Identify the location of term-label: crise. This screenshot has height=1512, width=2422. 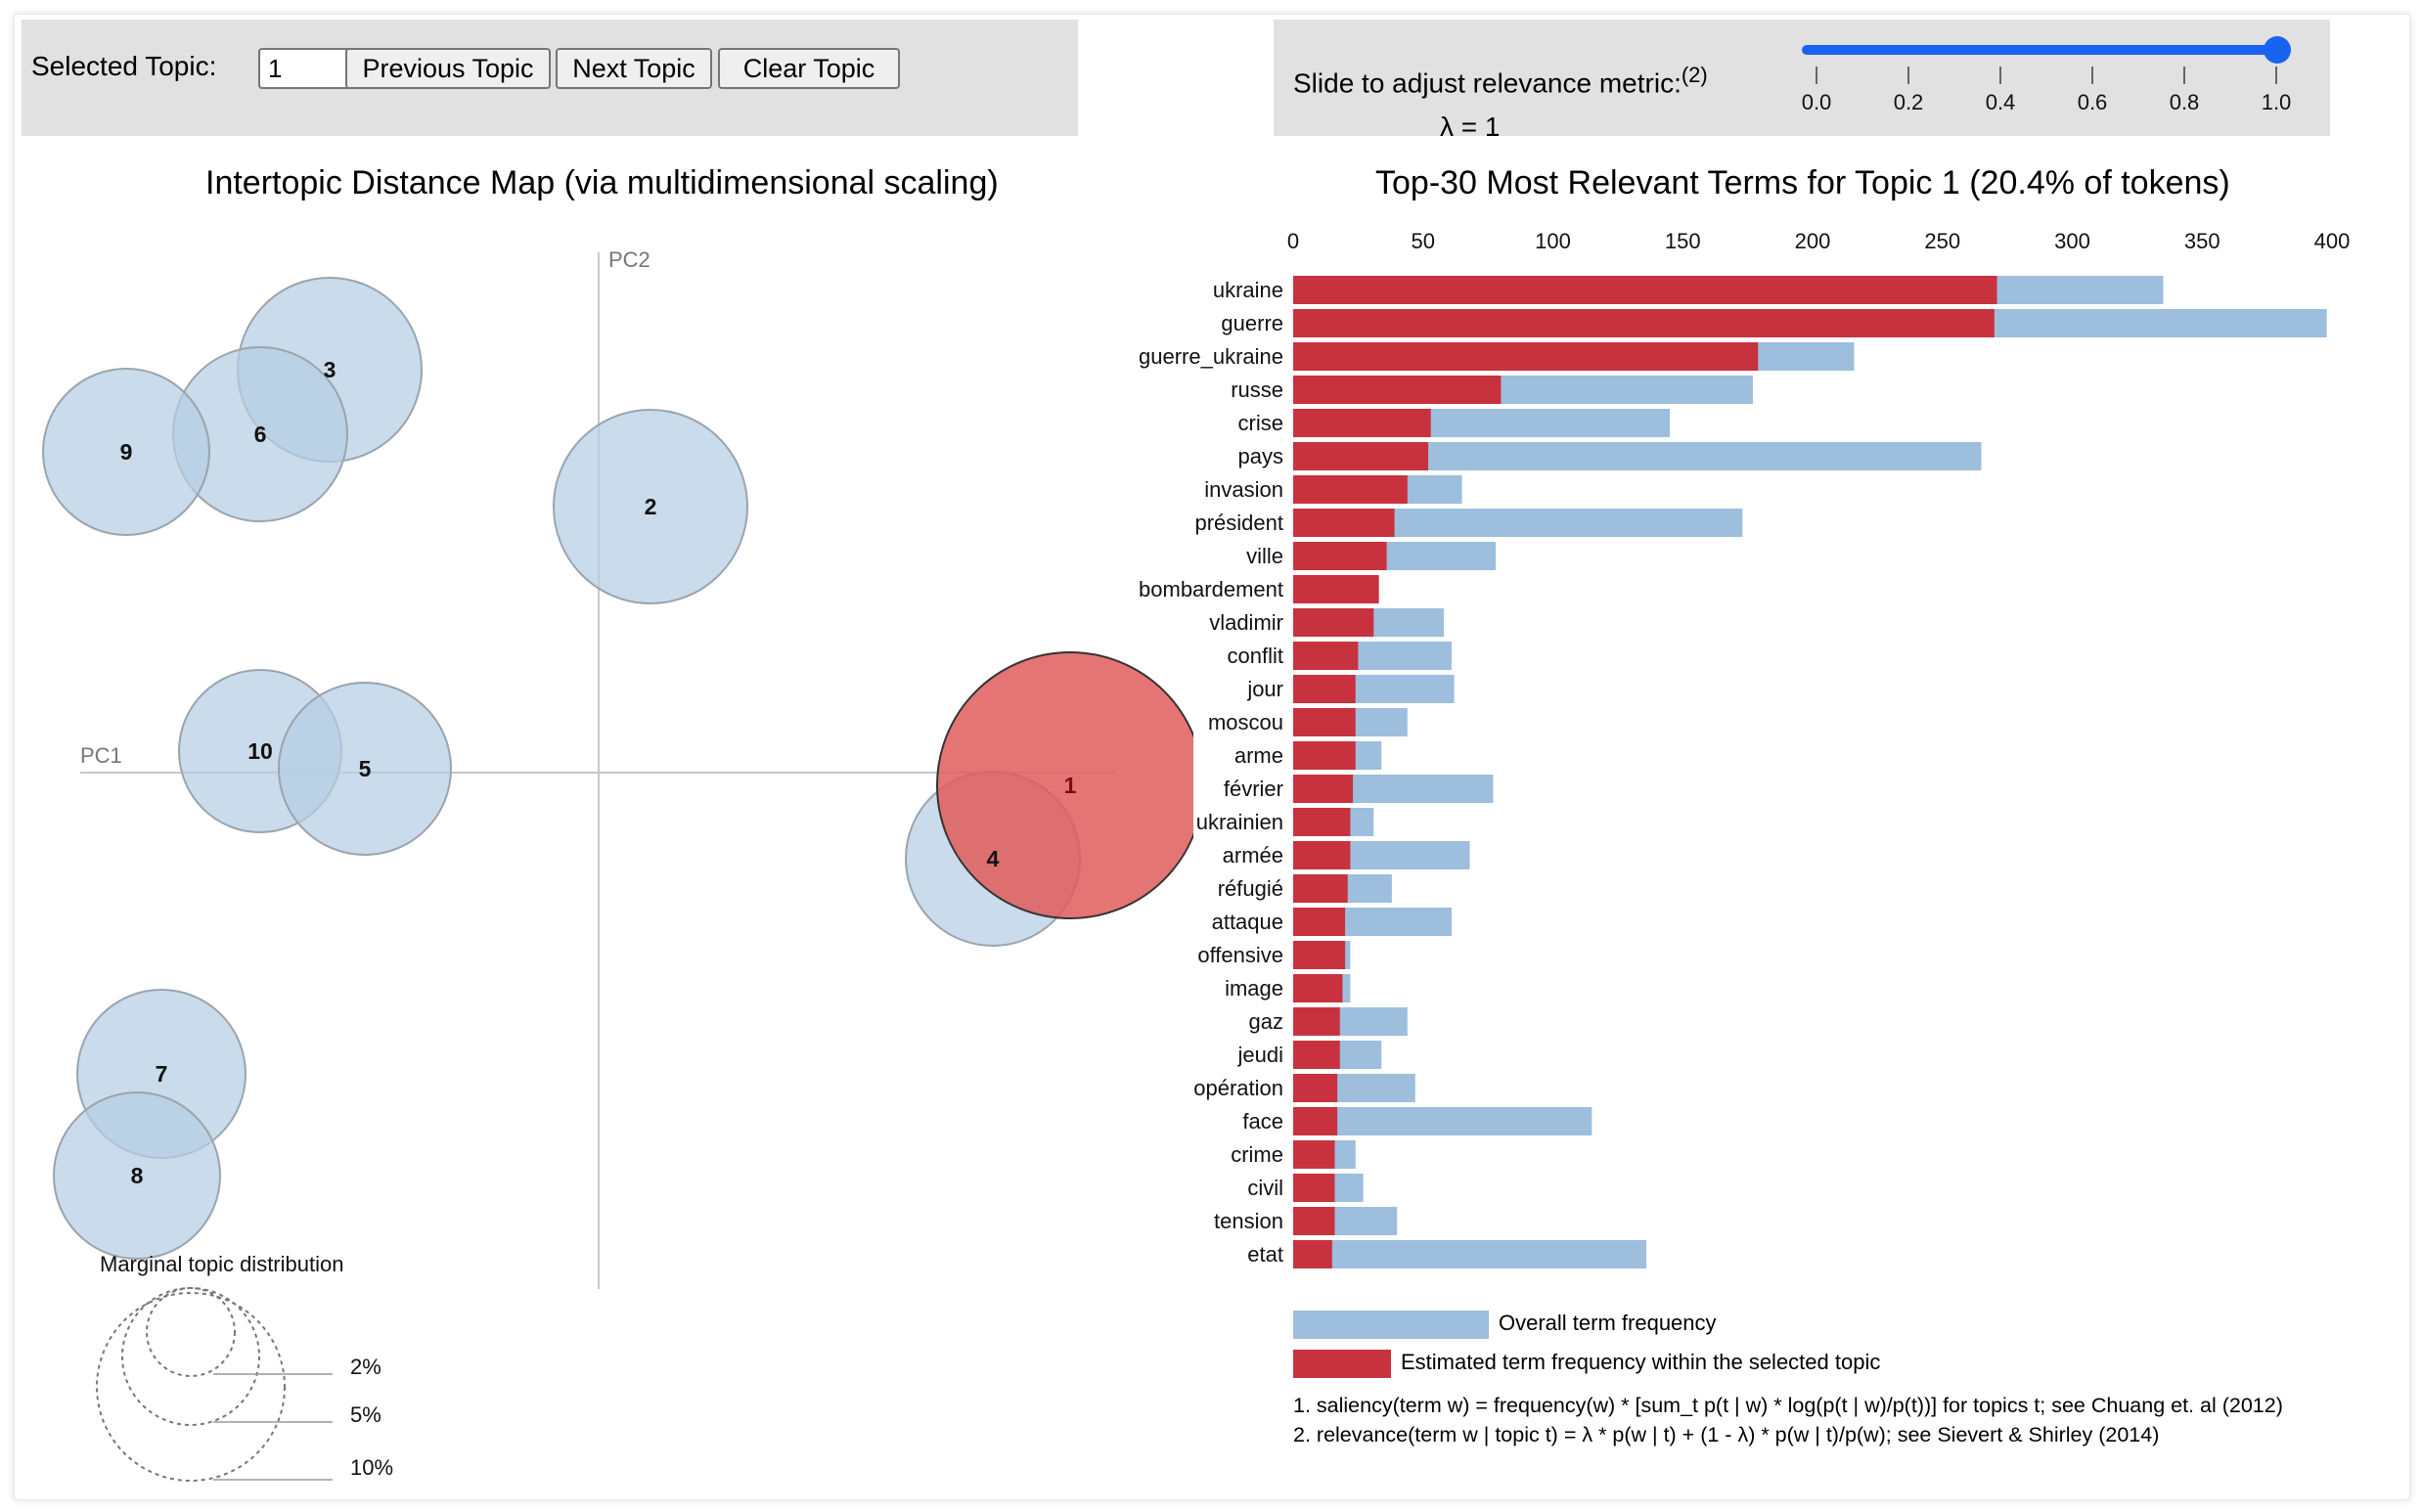
(1260, 423).